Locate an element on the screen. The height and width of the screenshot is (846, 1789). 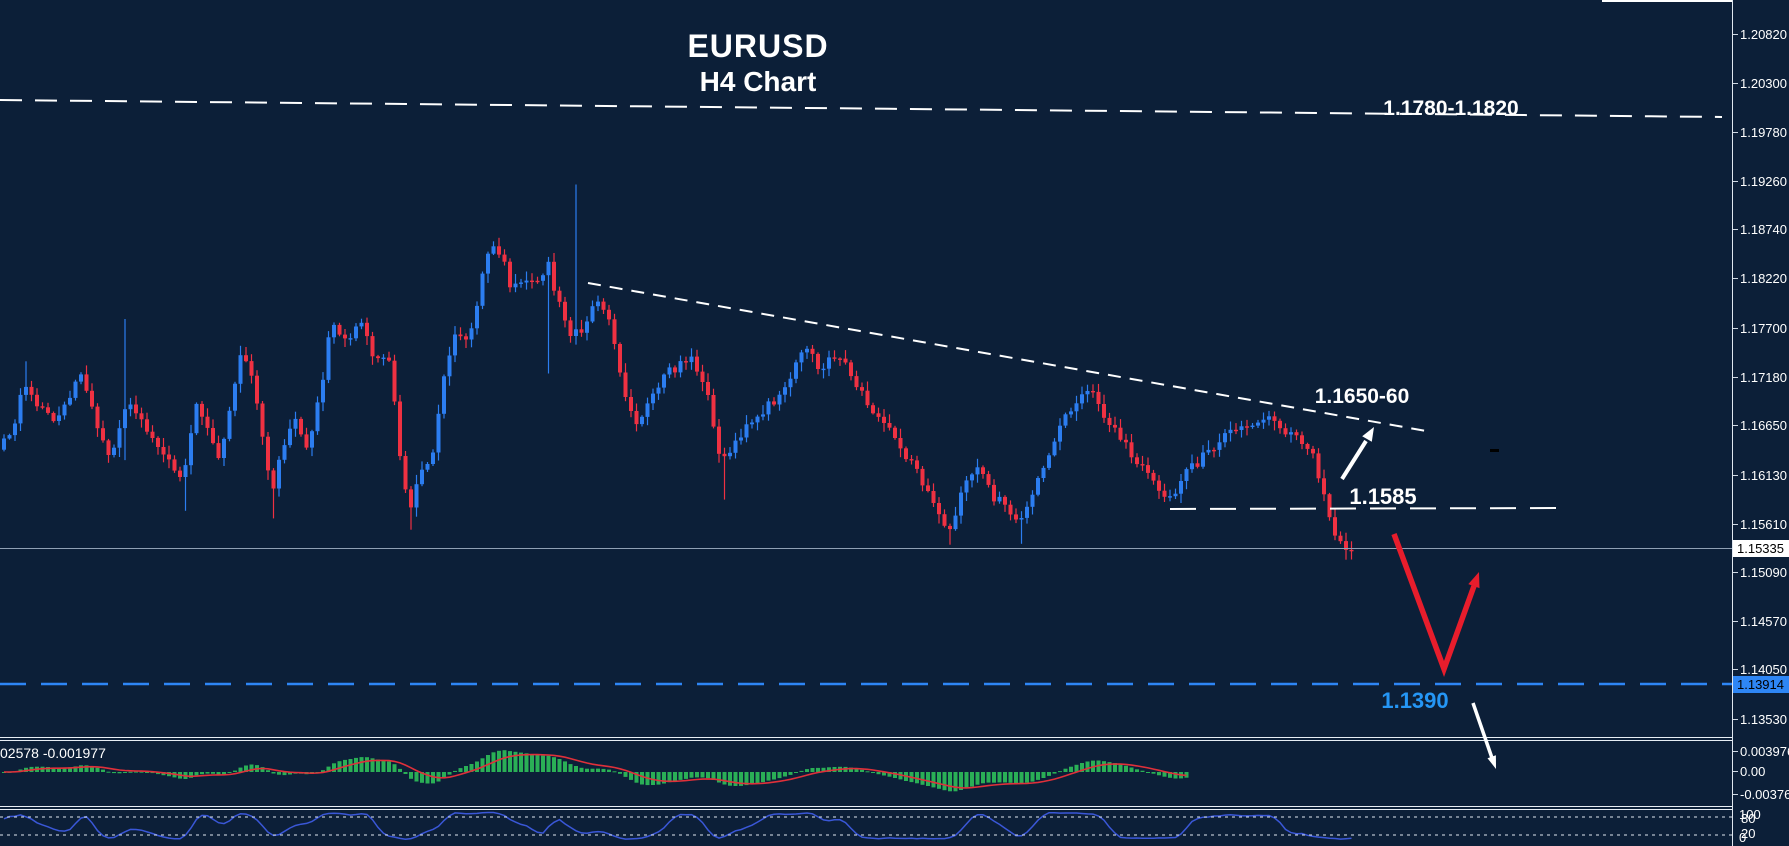
broken-support-line is located at coordinates (1367, 508).